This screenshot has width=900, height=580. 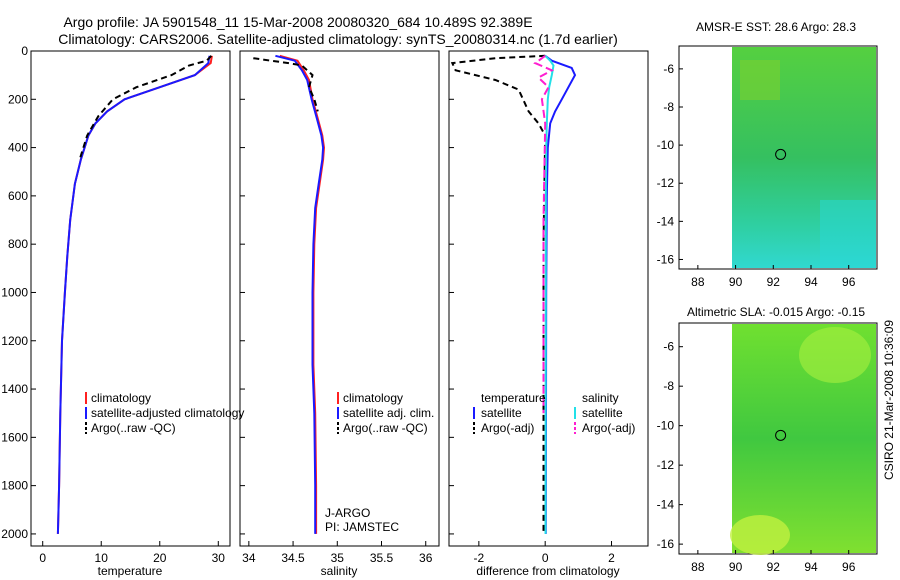 I want to click on legend-label-sal-satellite: satellite, so click(x=602, y=413).